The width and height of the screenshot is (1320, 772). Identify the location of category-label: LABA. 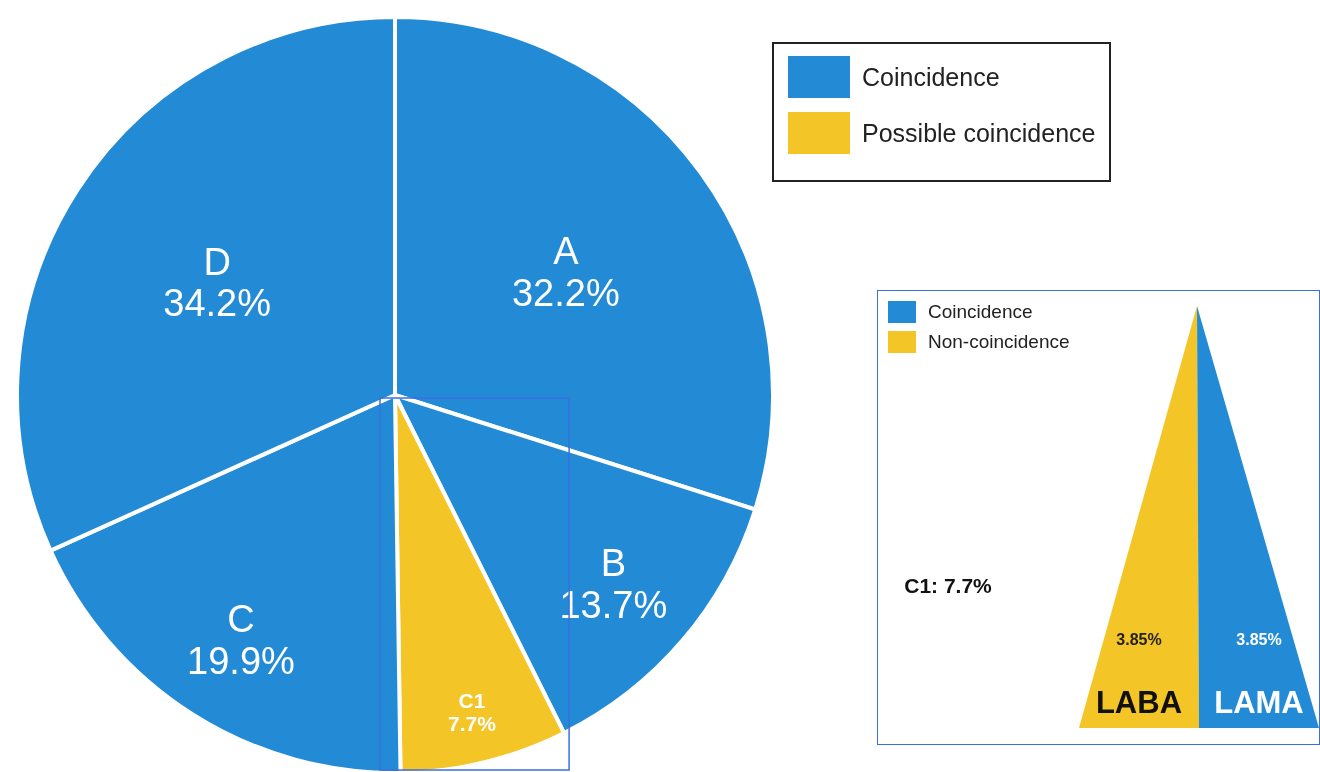
(1139, 702).